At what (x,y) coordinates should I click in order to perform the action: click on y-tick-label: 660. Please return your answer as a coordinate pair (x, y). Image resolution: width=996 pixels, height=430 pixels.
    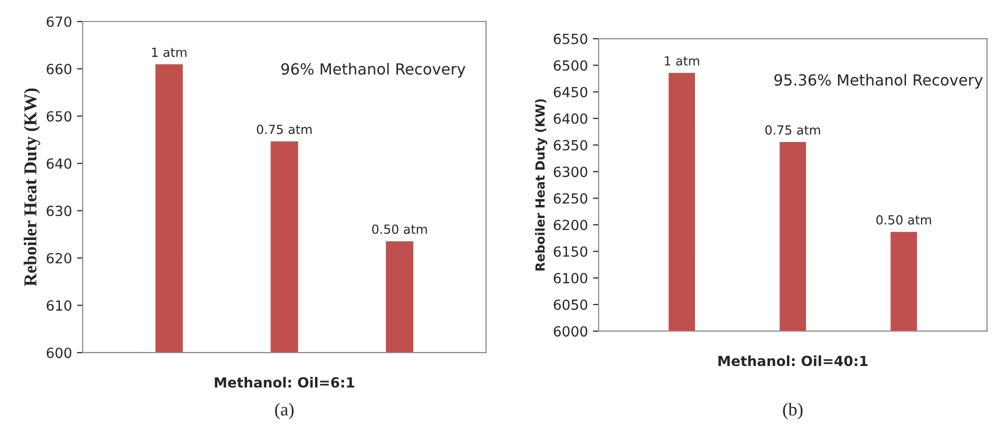
    Looking at the image, I should click on (59, 69).